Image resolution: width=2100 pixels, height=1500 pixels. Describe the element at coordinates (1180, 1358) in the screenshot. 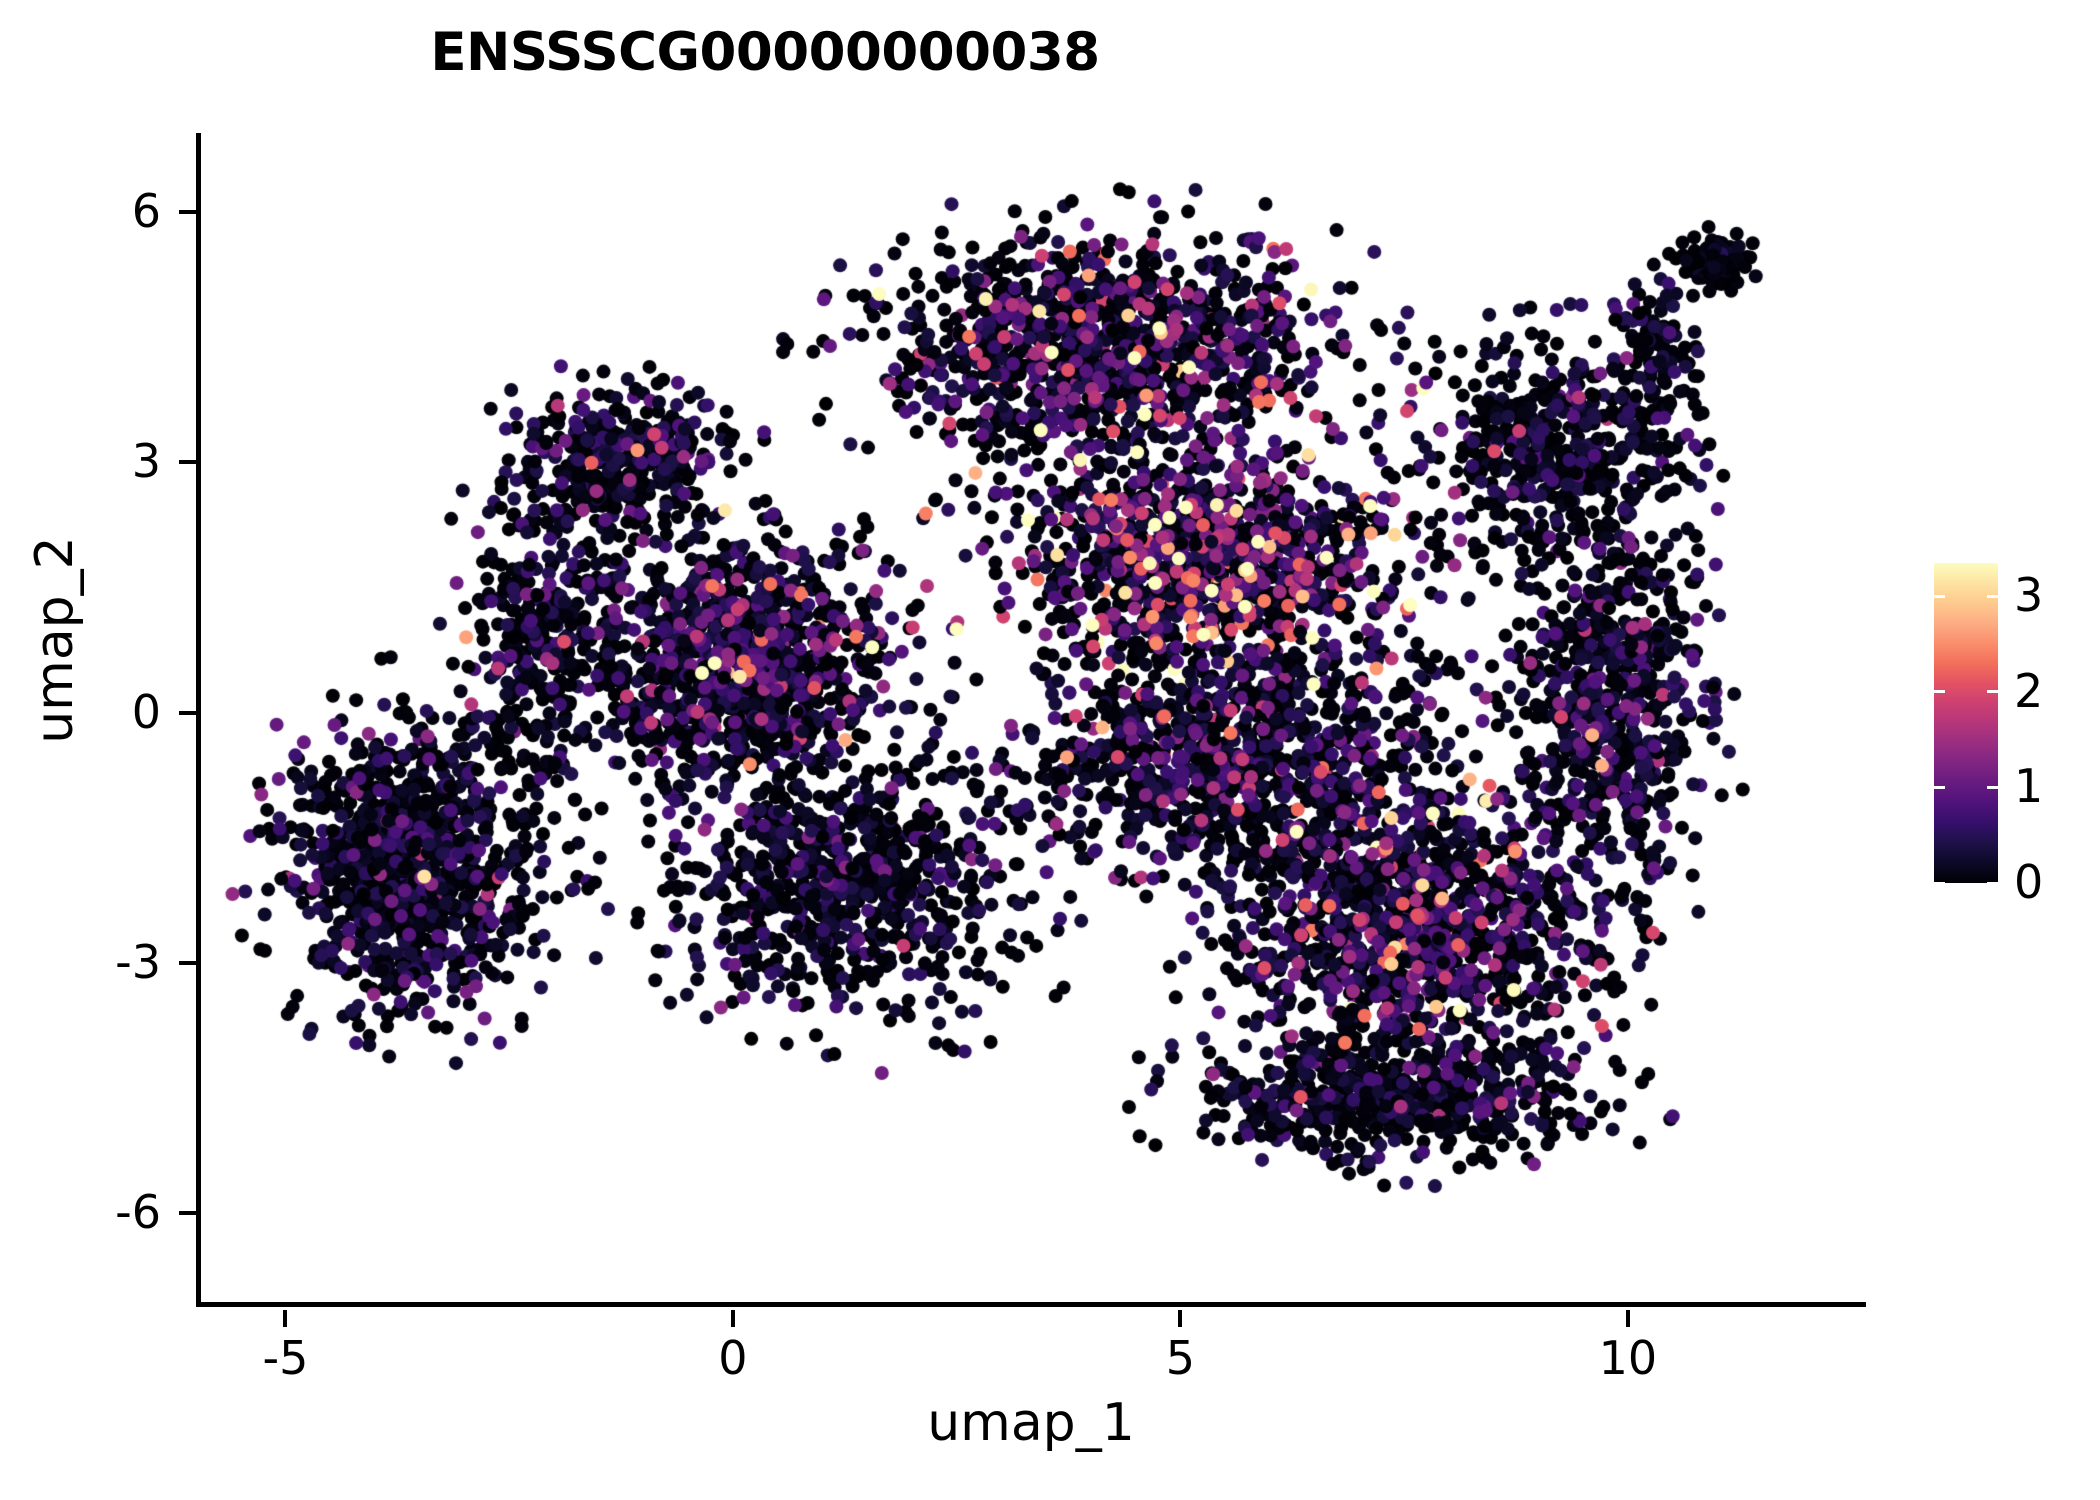

I see `x-tick-label: 5` at that location.